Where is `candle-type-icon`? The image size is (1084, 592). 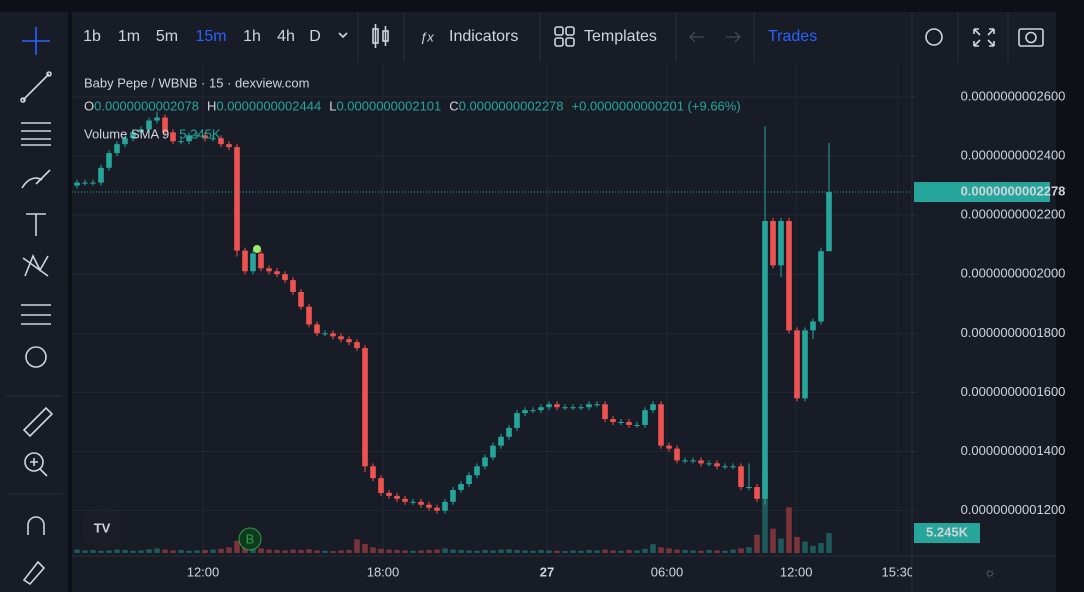 candle-type-icon is located at coordinates (380, 36).